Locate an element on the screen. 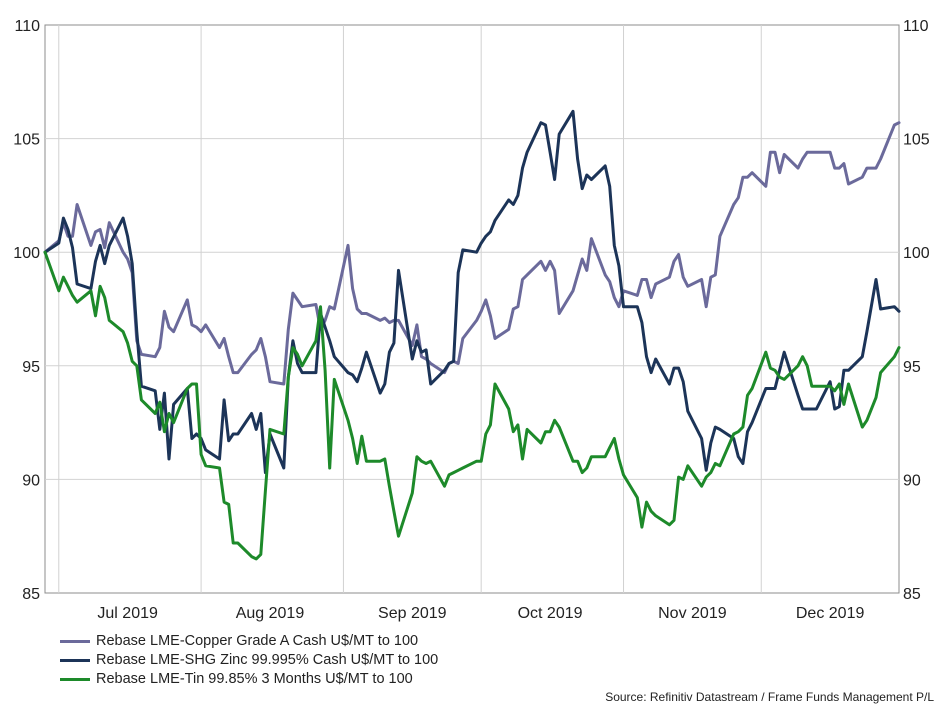  y-tick-left-100: 100 is located at coordinates (26, 253).